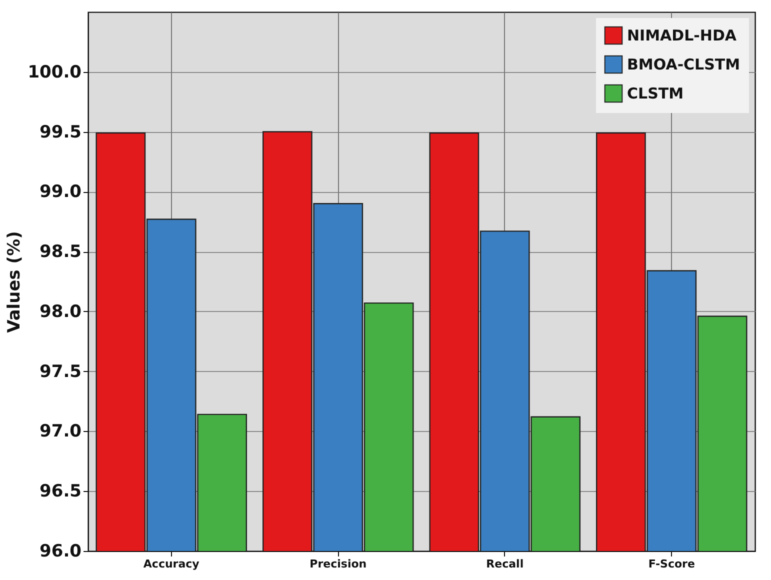 This screenshot has width=771, height=580. Describe the element at coordinates (55, 72) in the screenshot. I see `y-tick-label: 100.0` at that location.